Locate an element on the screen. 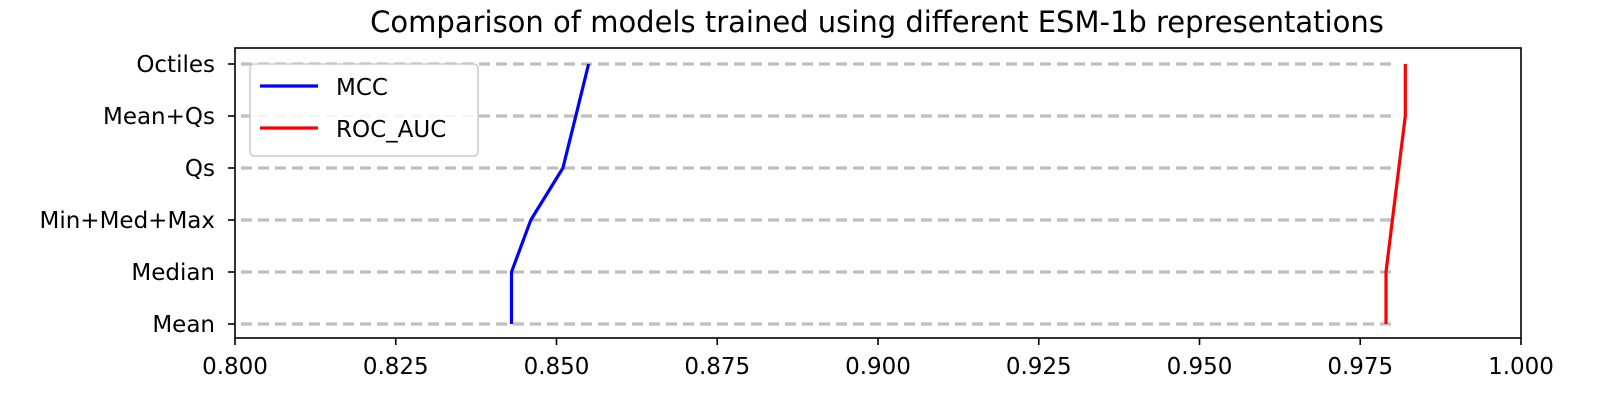 The width and height of the screenshot is (1600, 400). x-tick-label: 0.800 is located at coordinates (235, 367).